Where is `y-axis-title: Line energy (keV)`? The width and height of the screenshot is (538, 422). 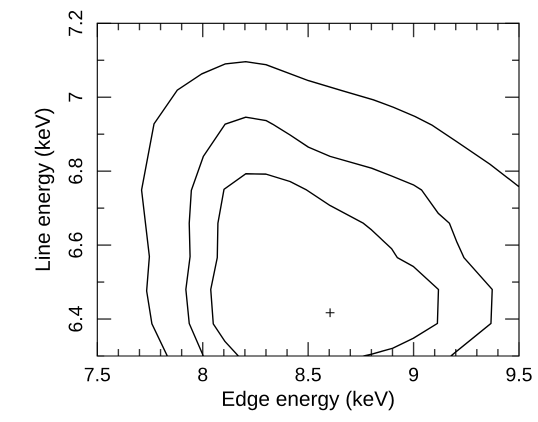
y-axis-title: Line energy (keV) is located at coordinates (44, 189).